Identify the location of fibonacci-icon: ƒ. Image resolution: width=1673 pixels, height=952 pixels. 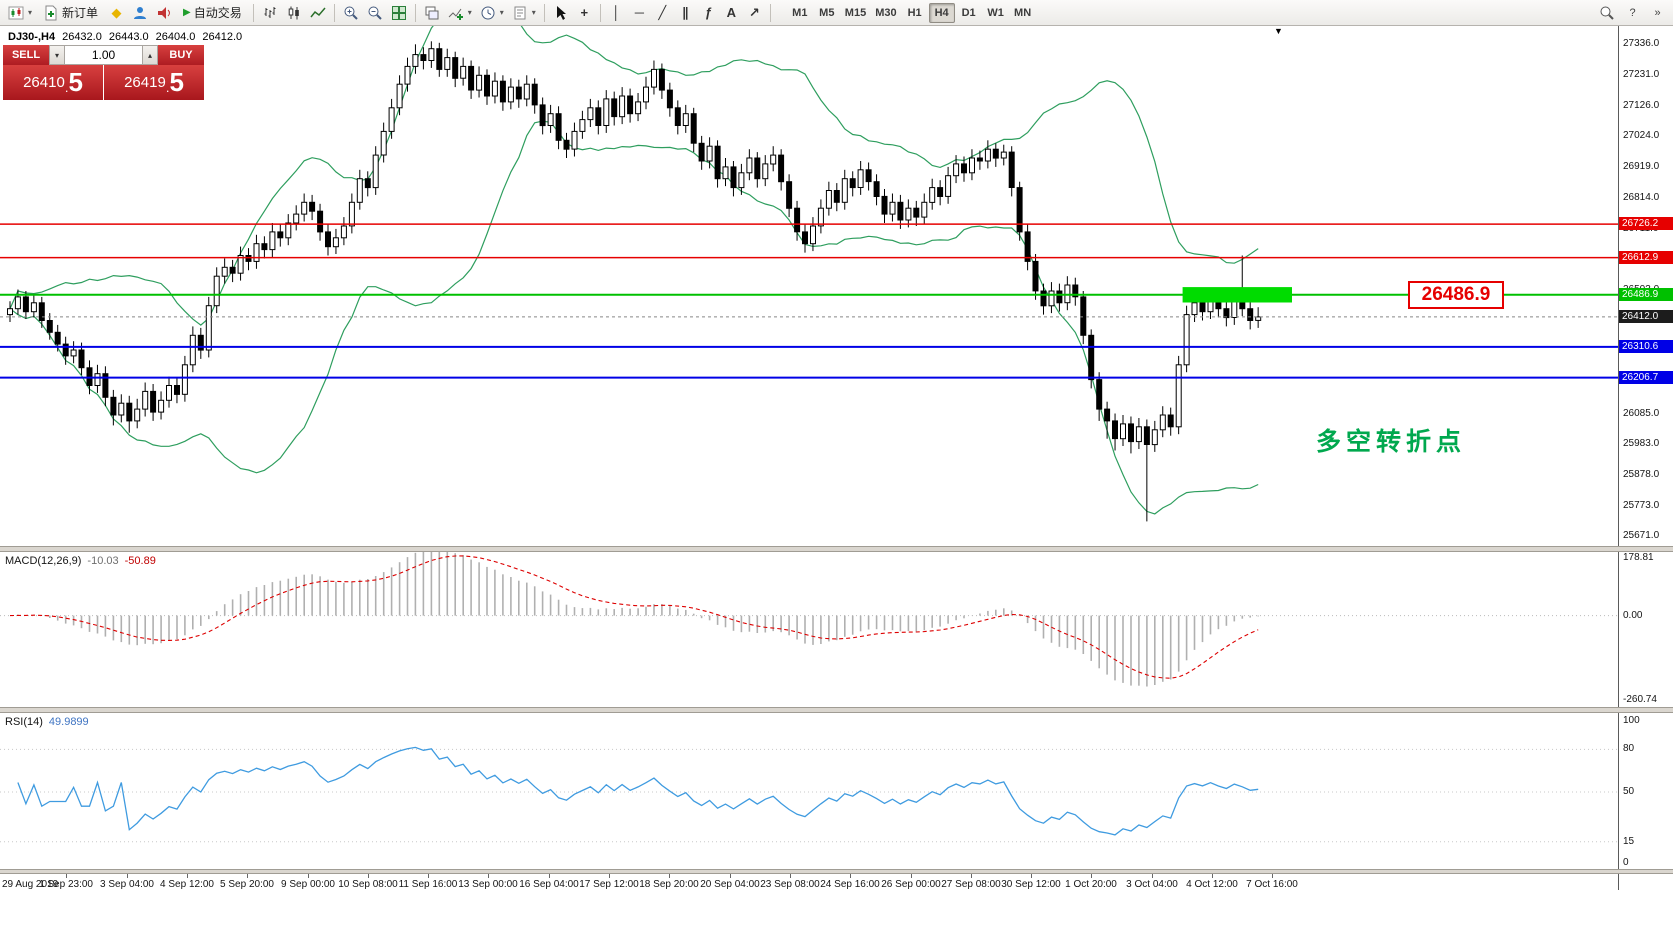
(708, 12).